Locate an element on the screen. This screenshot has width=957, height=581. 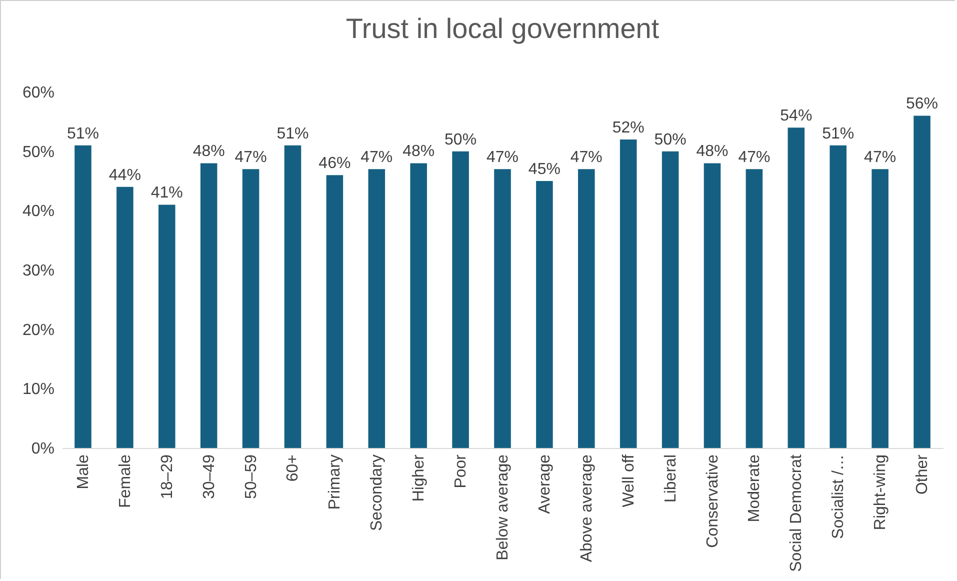
x-tick-label: Poor is located at coordinates (461, 471).